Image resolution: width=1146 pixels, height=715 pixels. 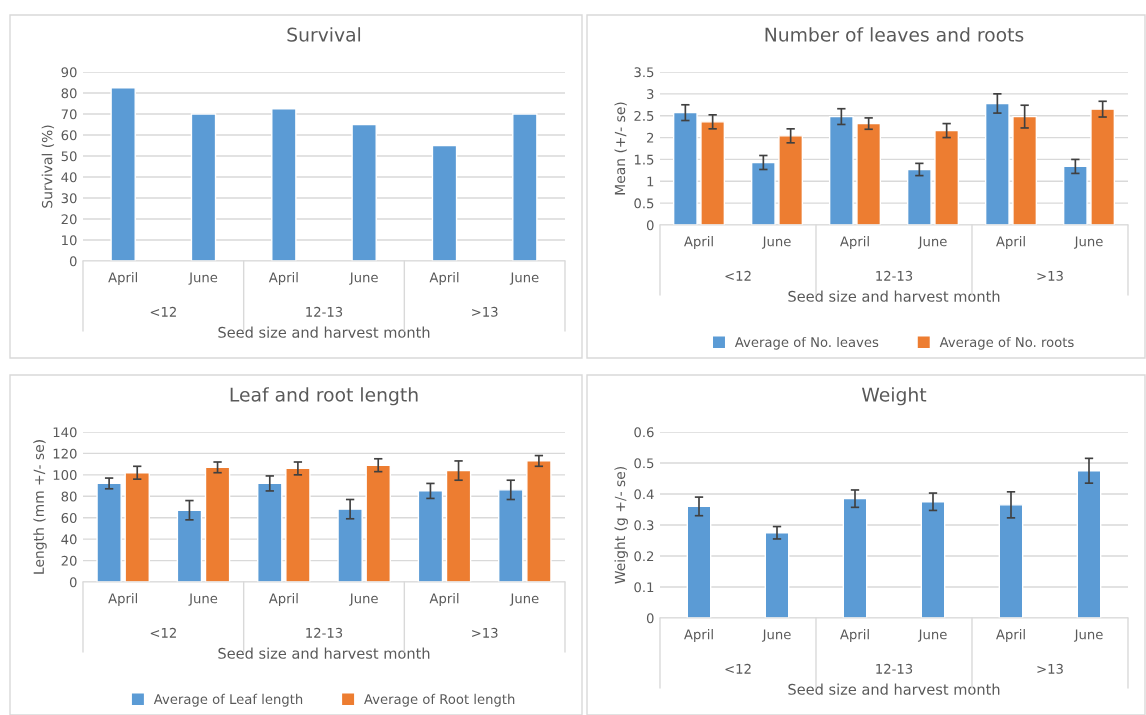 What do you see at coordinates (69, 240) in the screenshot?
I see `y-tick-label: 10` at bounding box center [69, 240].